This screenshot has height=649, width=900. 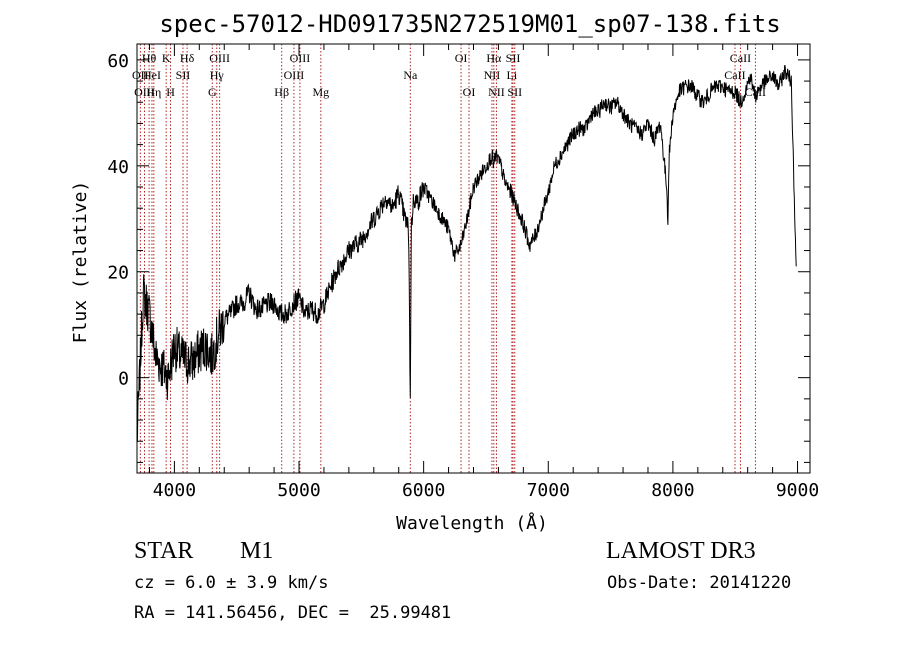 I want to click on line-marker-label: OII, so click(x=140, y=75).